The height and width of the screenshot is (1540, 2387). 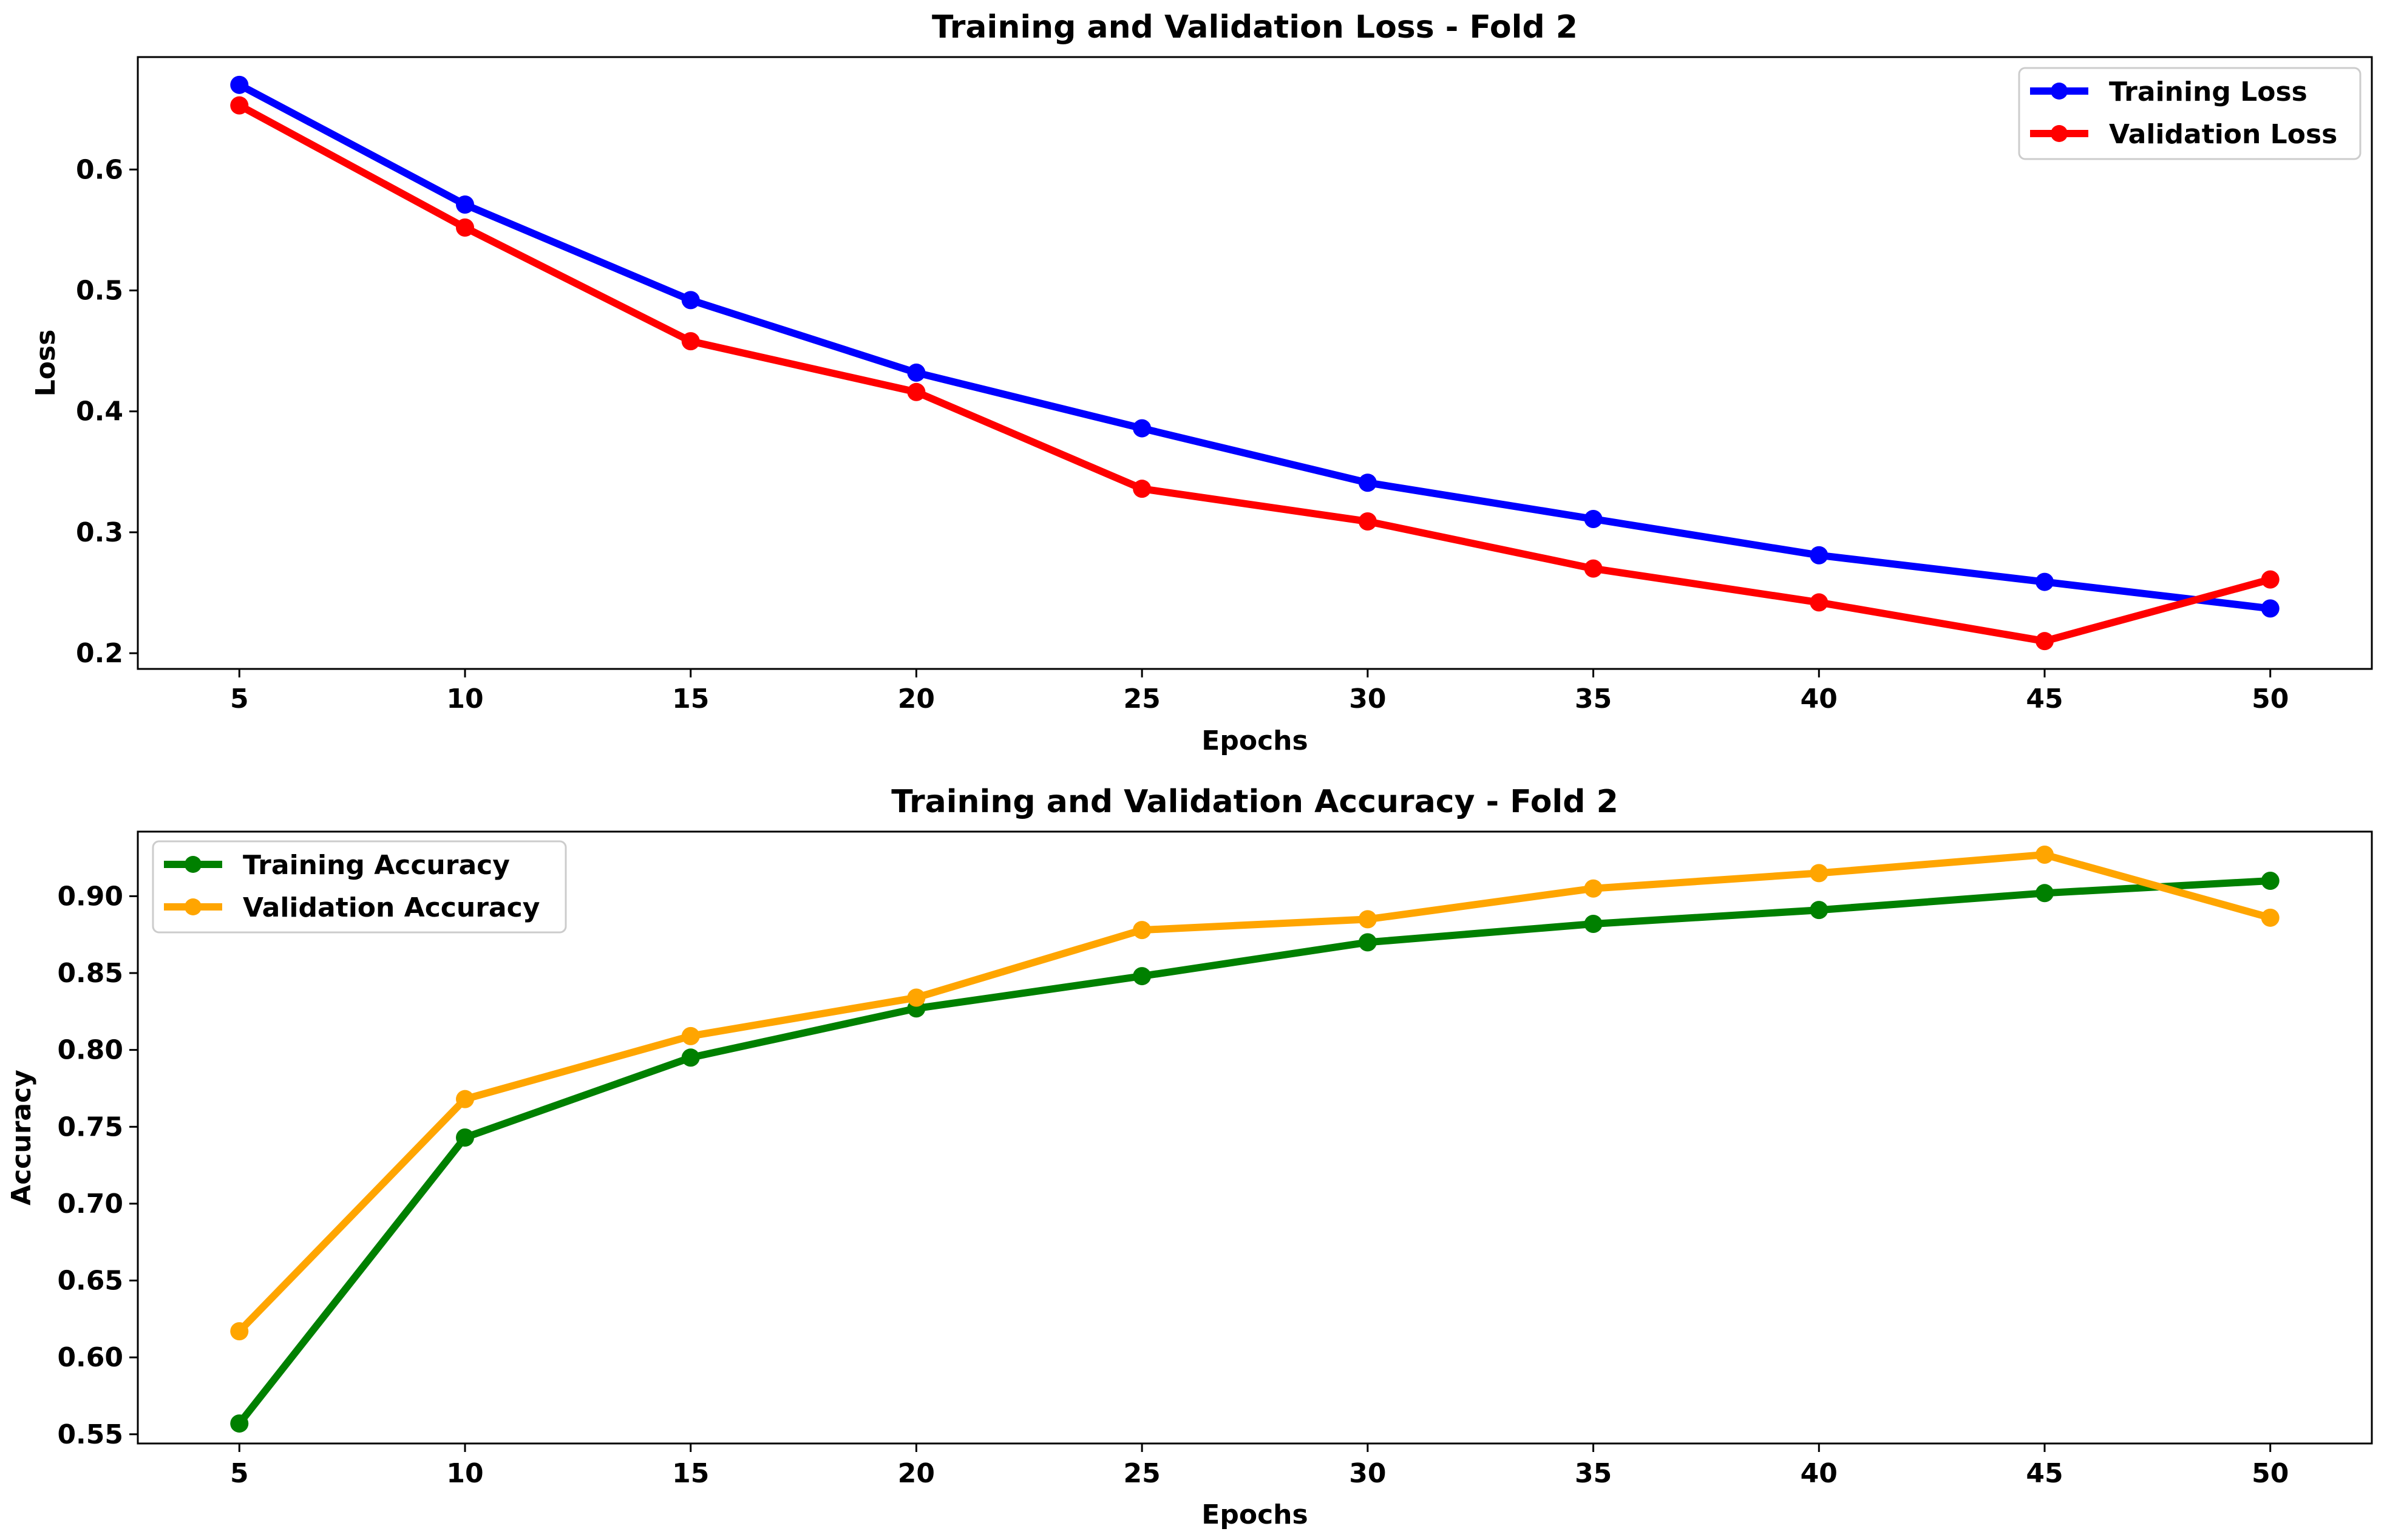 I want to click on loss-y-tick-label: 0.6, so click(x=99, y=169).